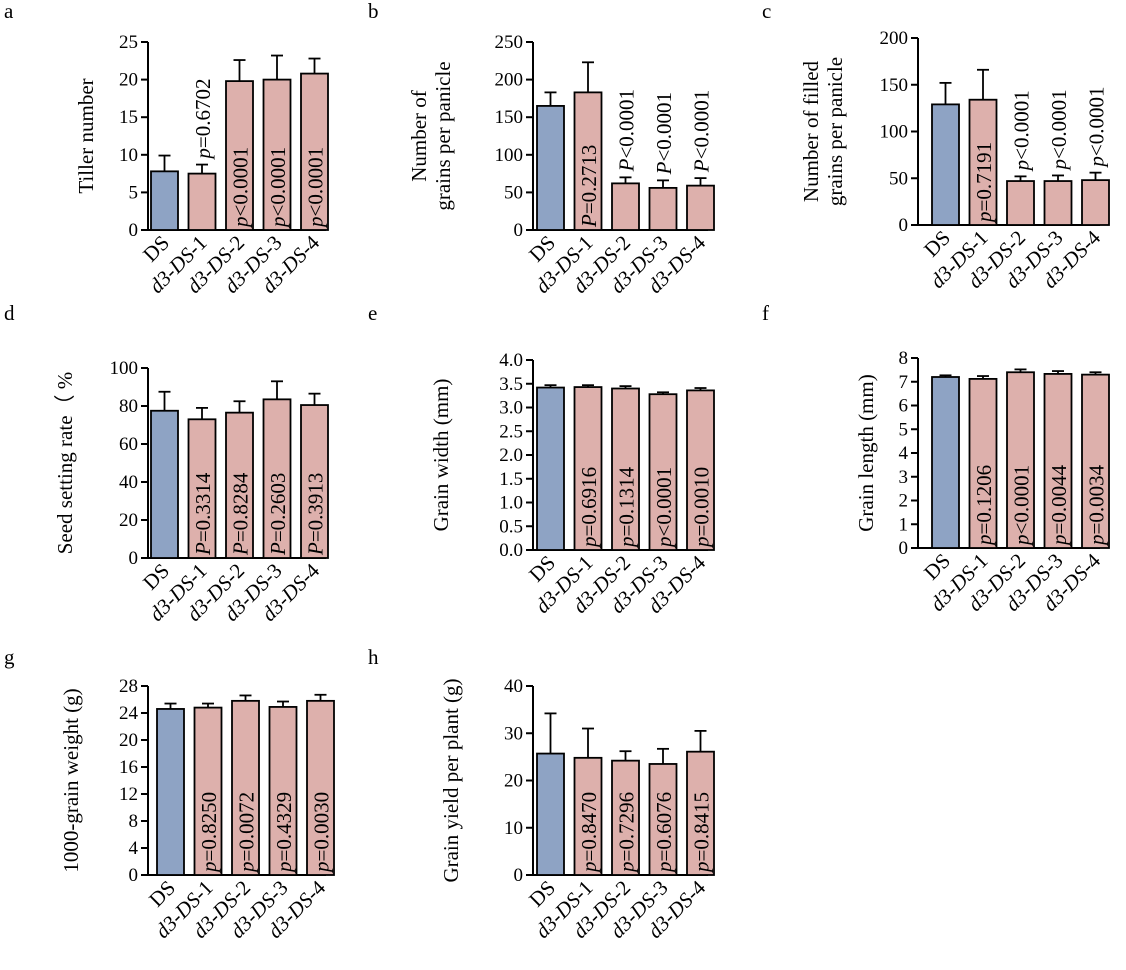 The height and width of the screenshot is (970, 1126). I want to click on p-value-label: p=0.6702, so click(203, 119).